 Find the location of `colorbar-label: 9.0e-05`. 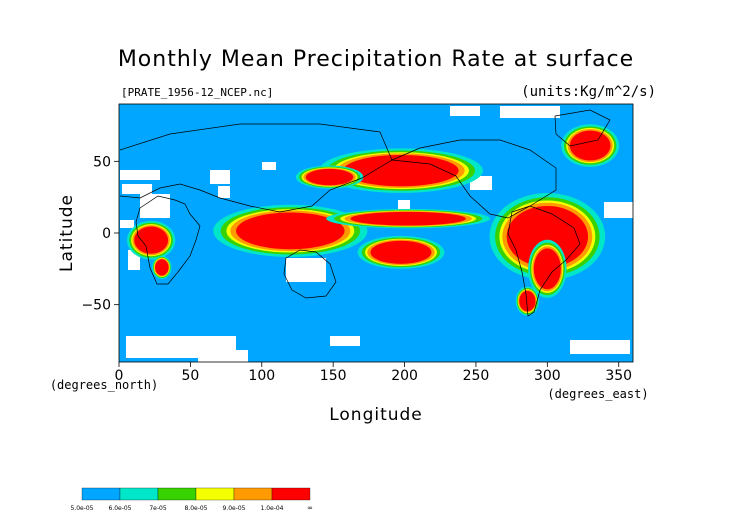

colorbar-label: 9.0e-05 is located at coordinates (233, 508).